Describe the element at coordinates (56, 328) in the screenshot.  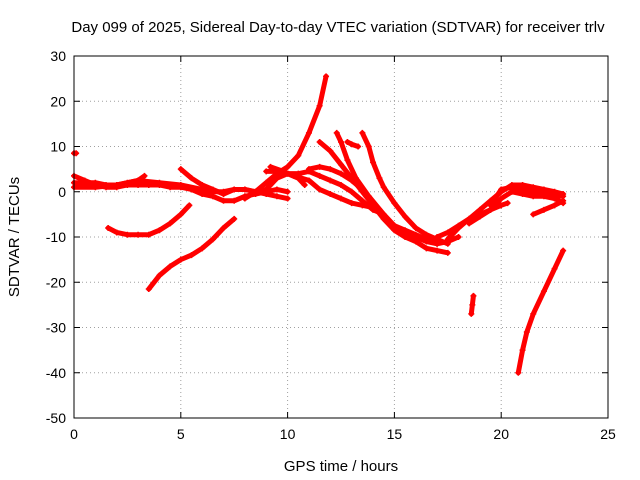
I see `y-tick-label: -30` at that location.